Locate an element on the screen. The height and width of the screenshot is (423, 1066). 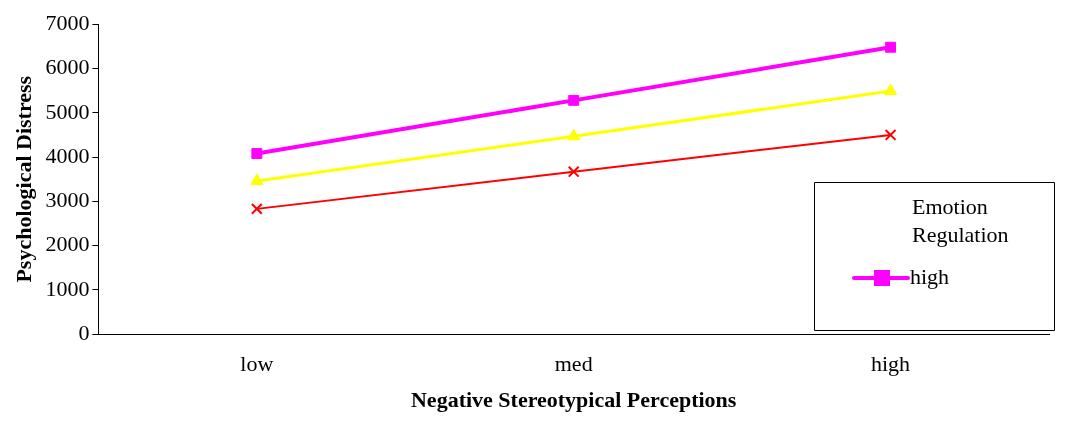
y-axis-title: Psychological Distress is located at coordinates (23, 179).